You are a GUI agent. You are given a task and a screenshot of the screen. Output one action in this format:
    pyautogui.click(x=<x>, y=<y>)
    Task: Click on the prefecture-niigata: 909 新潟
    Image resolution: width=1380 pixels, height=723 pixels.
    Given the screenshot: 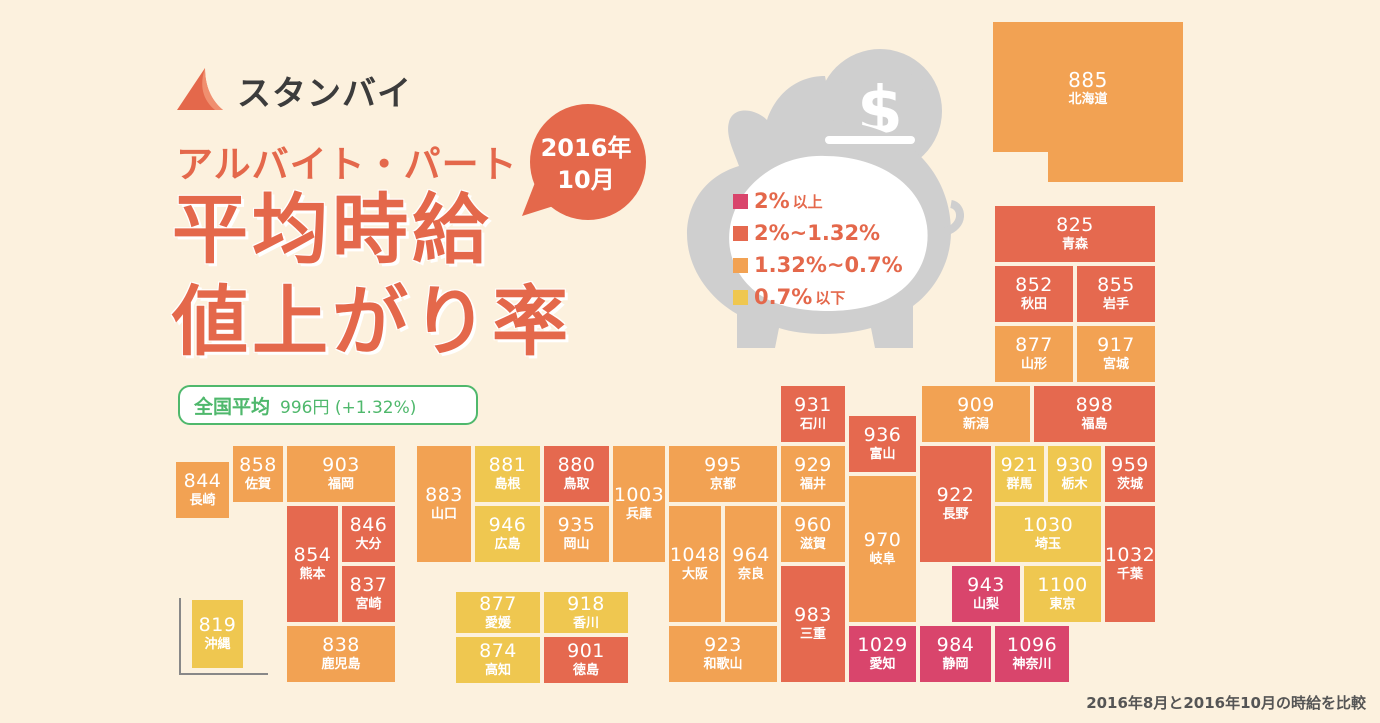 What is the action you would take?
    pyautogui.click(x=976, y=414)
    